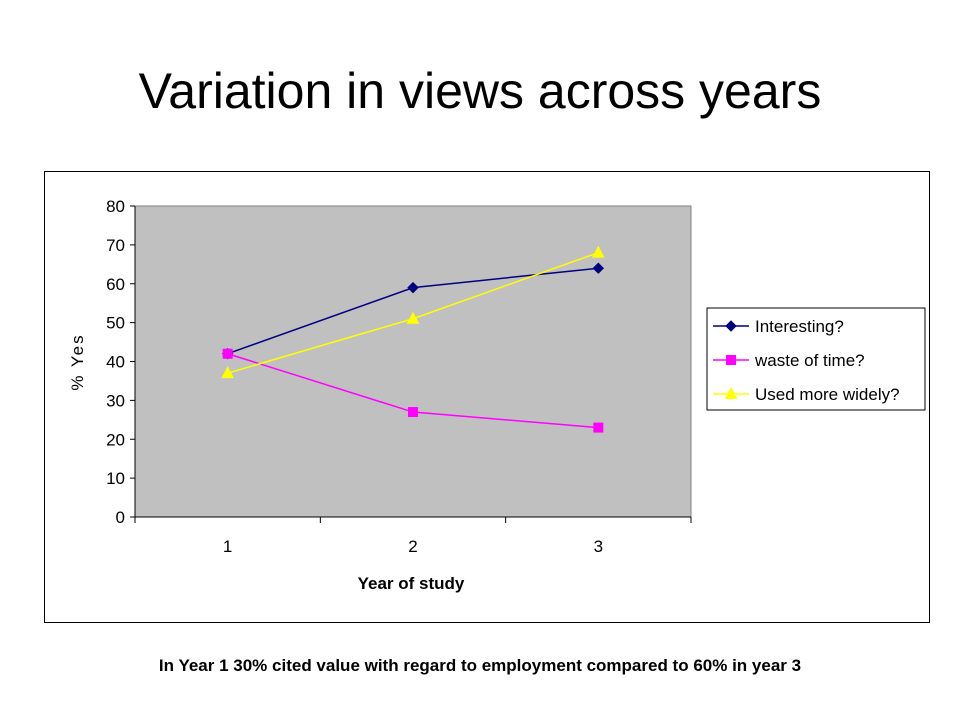 Image resolution: width=960 pixels, height=720 pixels. Describe the element at coordinates (115, 323) in the screenshot. I see `y-tick-label: 50` at that location.